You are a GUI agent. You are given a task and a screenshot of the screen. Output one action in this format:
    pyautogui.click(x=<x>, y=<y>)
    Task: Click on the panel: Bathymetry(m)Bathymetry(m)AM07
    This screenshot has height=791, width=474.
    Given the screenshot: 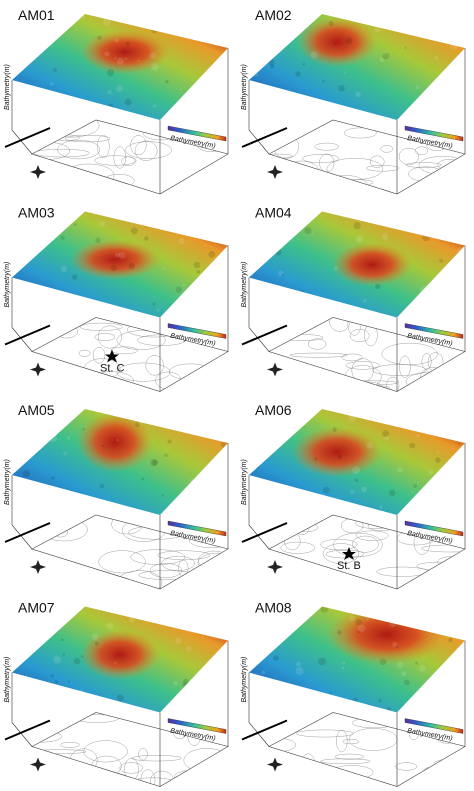 What is the action you would take?
    pyautogui.click(x=116, y=693)
    